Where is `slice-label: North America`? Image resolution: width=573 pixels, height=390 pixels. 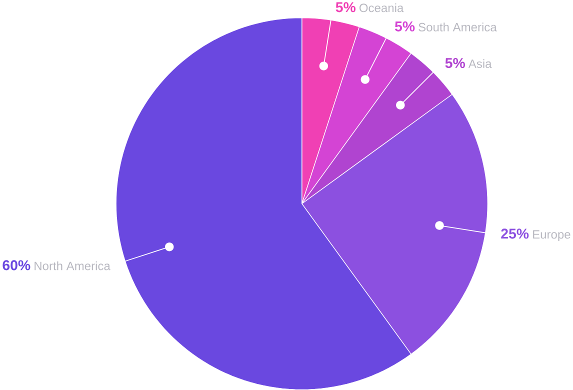
slice-label: North America is located at coordinates (72, 265).